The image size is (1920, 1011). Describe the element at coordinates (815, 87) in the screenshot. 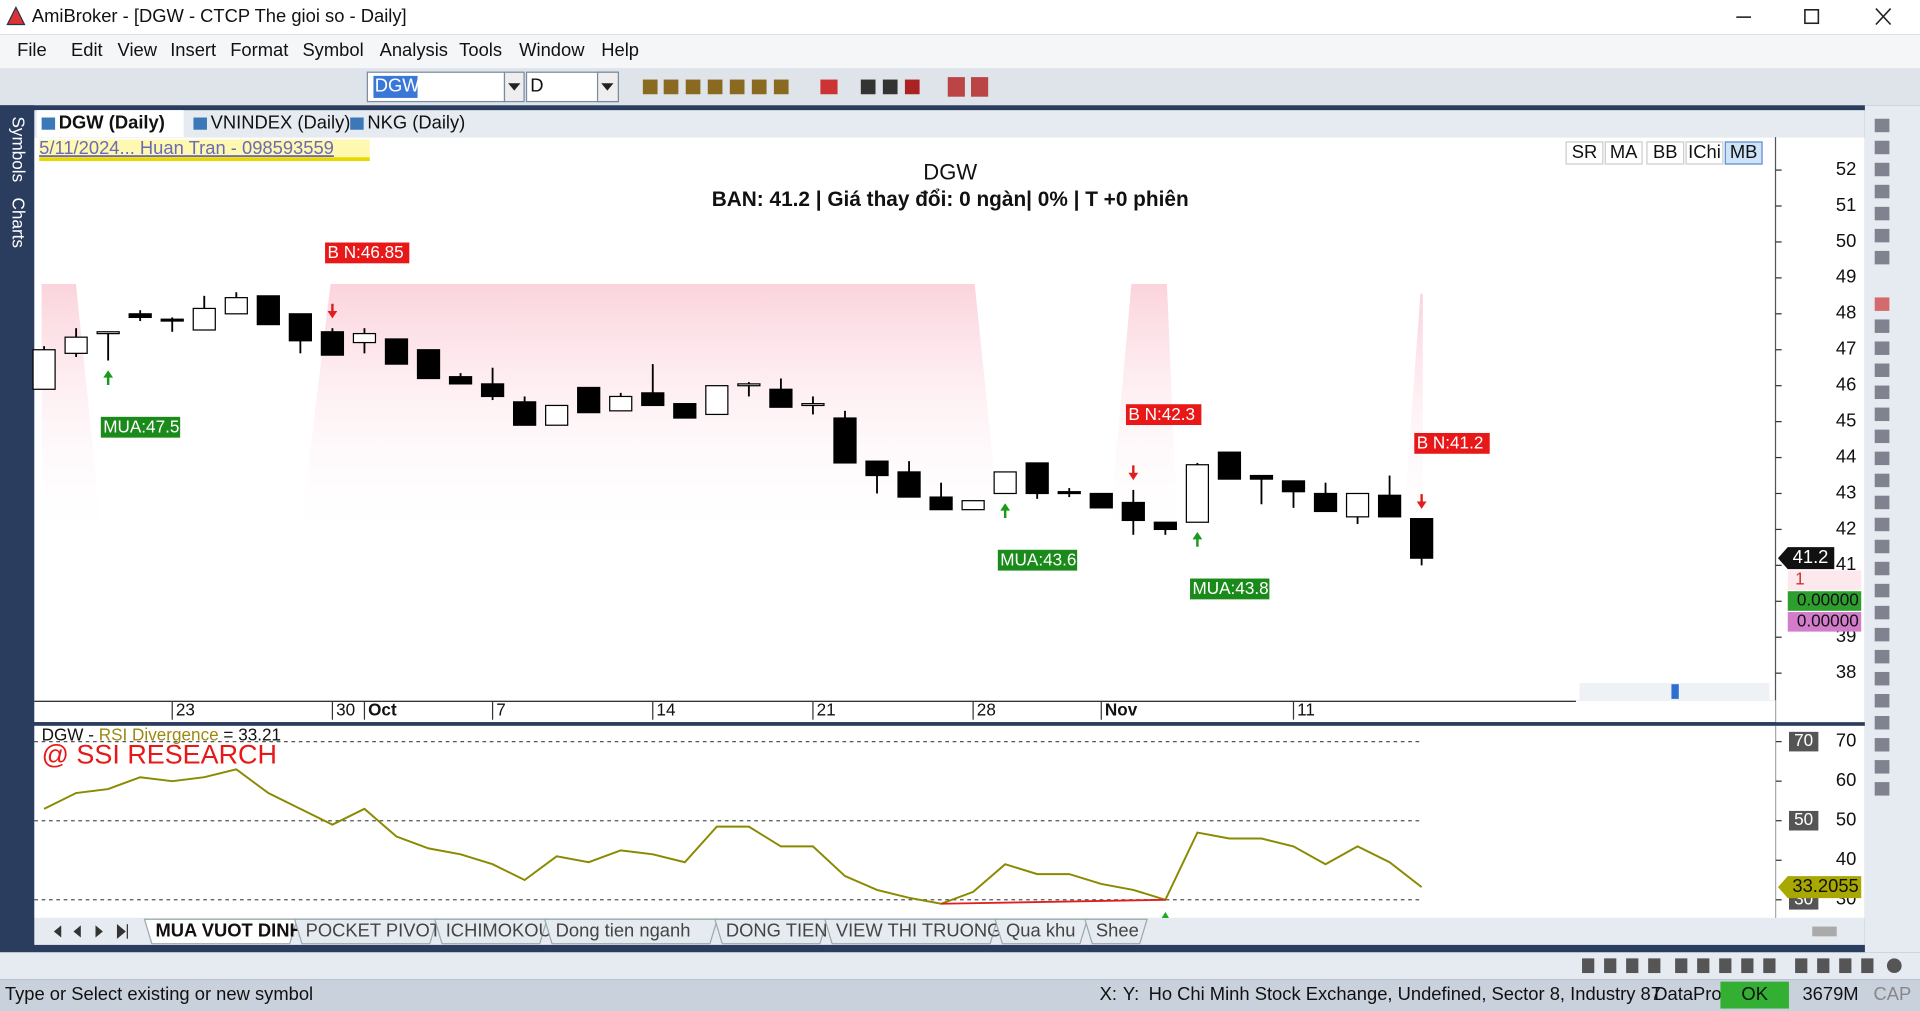

I see `toolbar-icons` at that location.